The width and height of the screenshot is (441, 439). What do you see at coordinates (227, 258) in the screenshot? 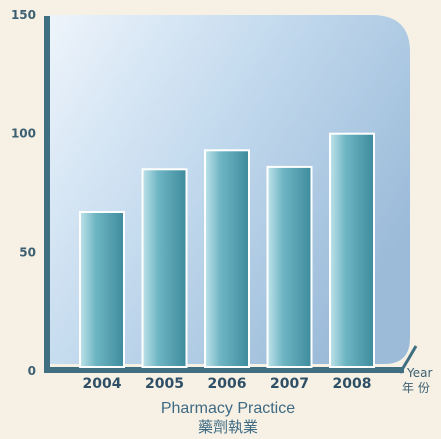
I see `bar-2006` at bounding box center [227, 258].